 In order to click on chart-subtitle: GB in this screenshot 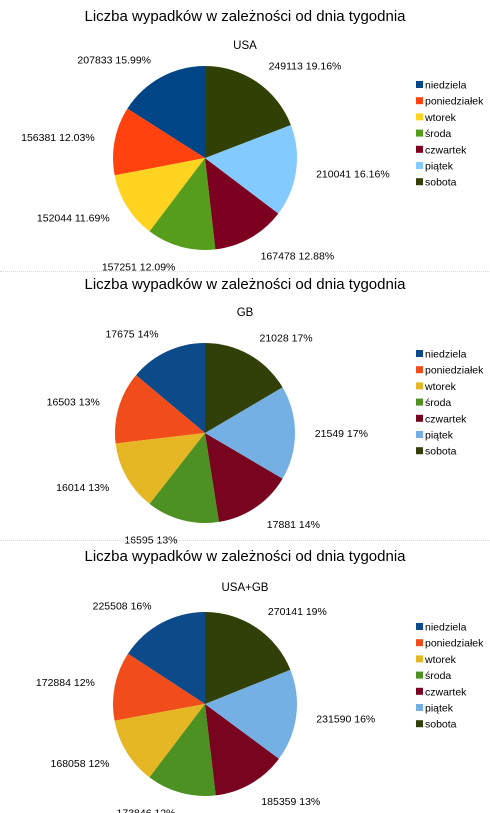, I will do `click(245, 313)`.